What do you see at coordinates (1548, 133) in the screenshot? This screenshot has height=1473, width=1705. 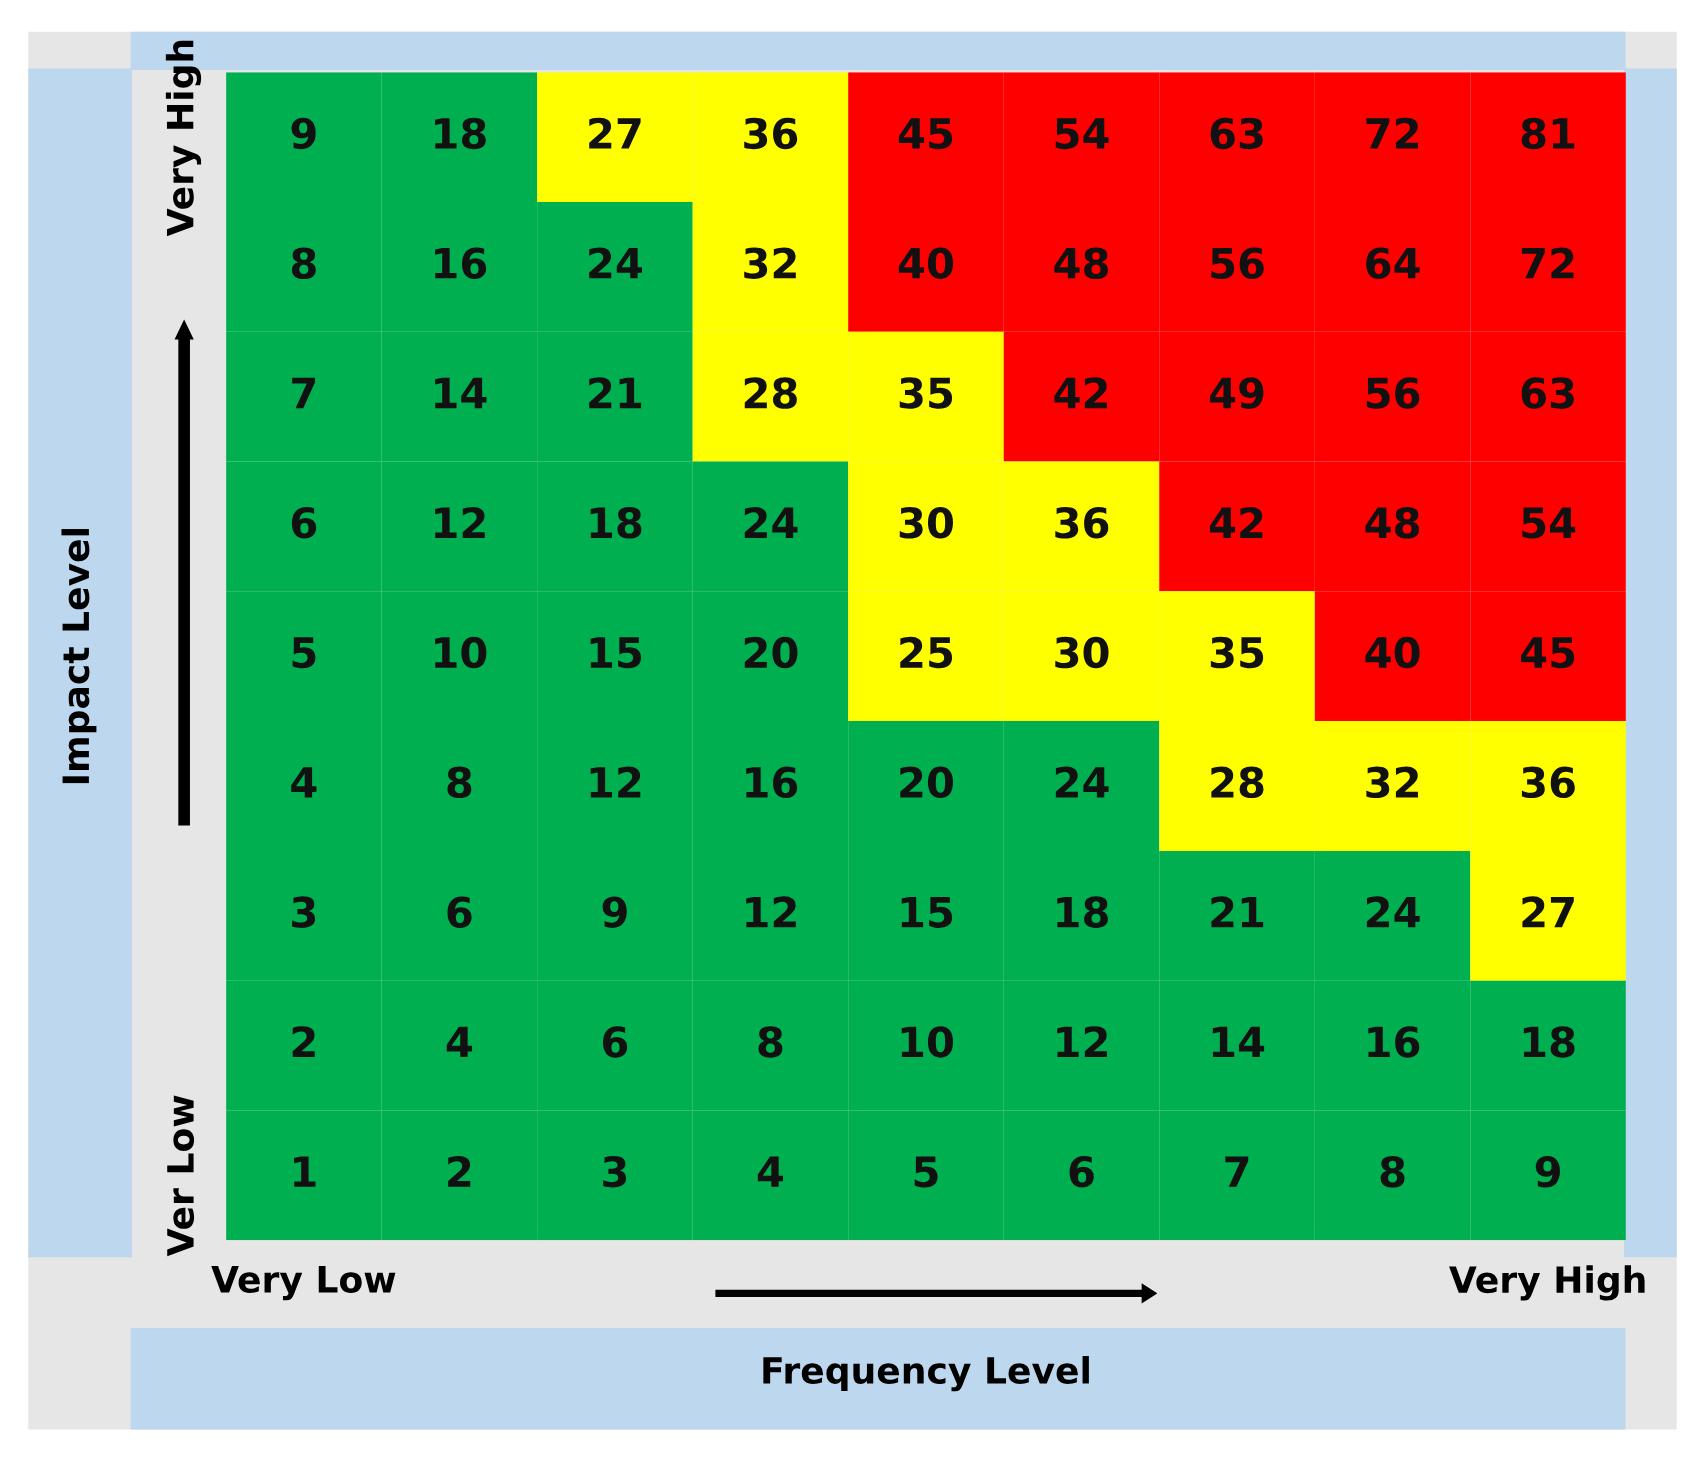 I see `data-label: 81` at bounding box center [1548, 133].